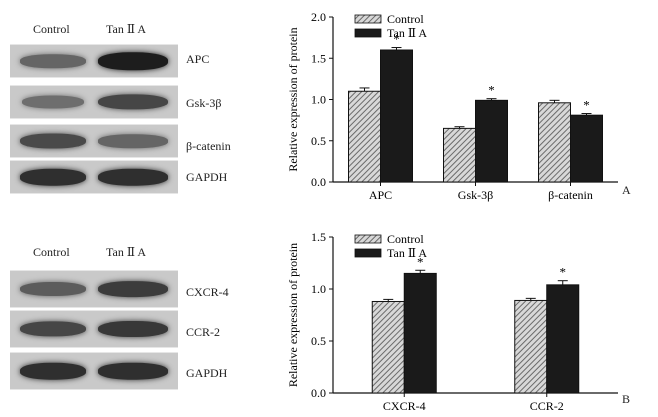  I want to click on blot-row-gsk, so click(94, 102).